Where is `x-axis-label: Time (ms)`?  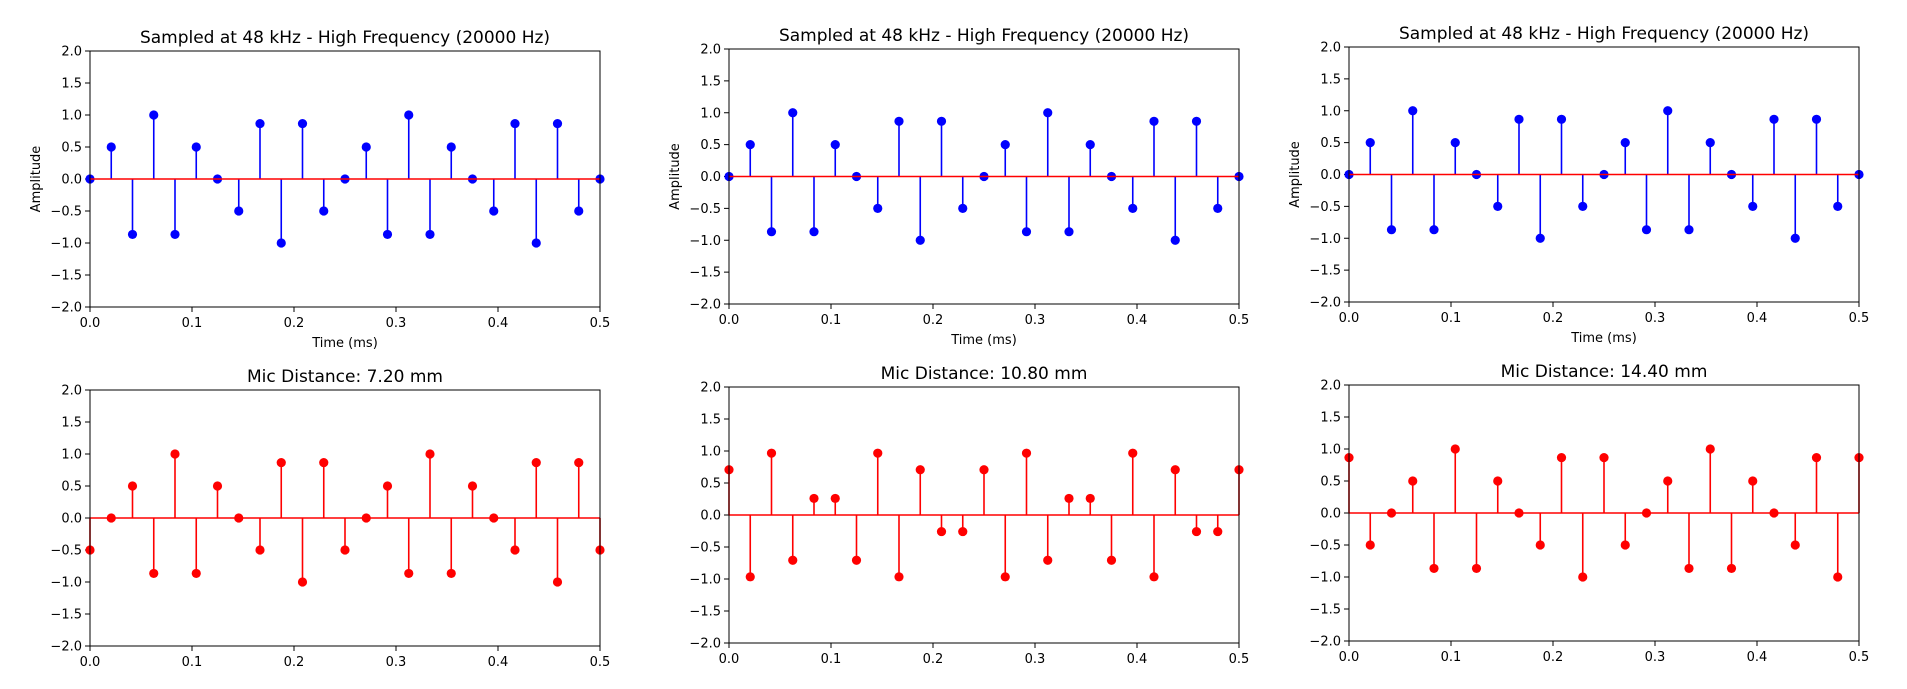
x-axis-label: Time (ms) is located at coordinates (344, 343).